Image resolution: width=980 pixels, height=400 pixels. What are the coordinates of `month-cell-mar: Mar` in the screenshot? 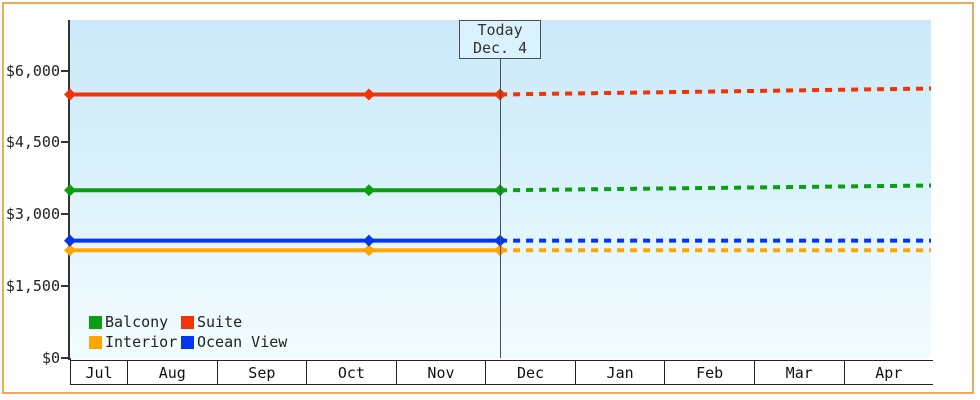 It's located at (800, 372).